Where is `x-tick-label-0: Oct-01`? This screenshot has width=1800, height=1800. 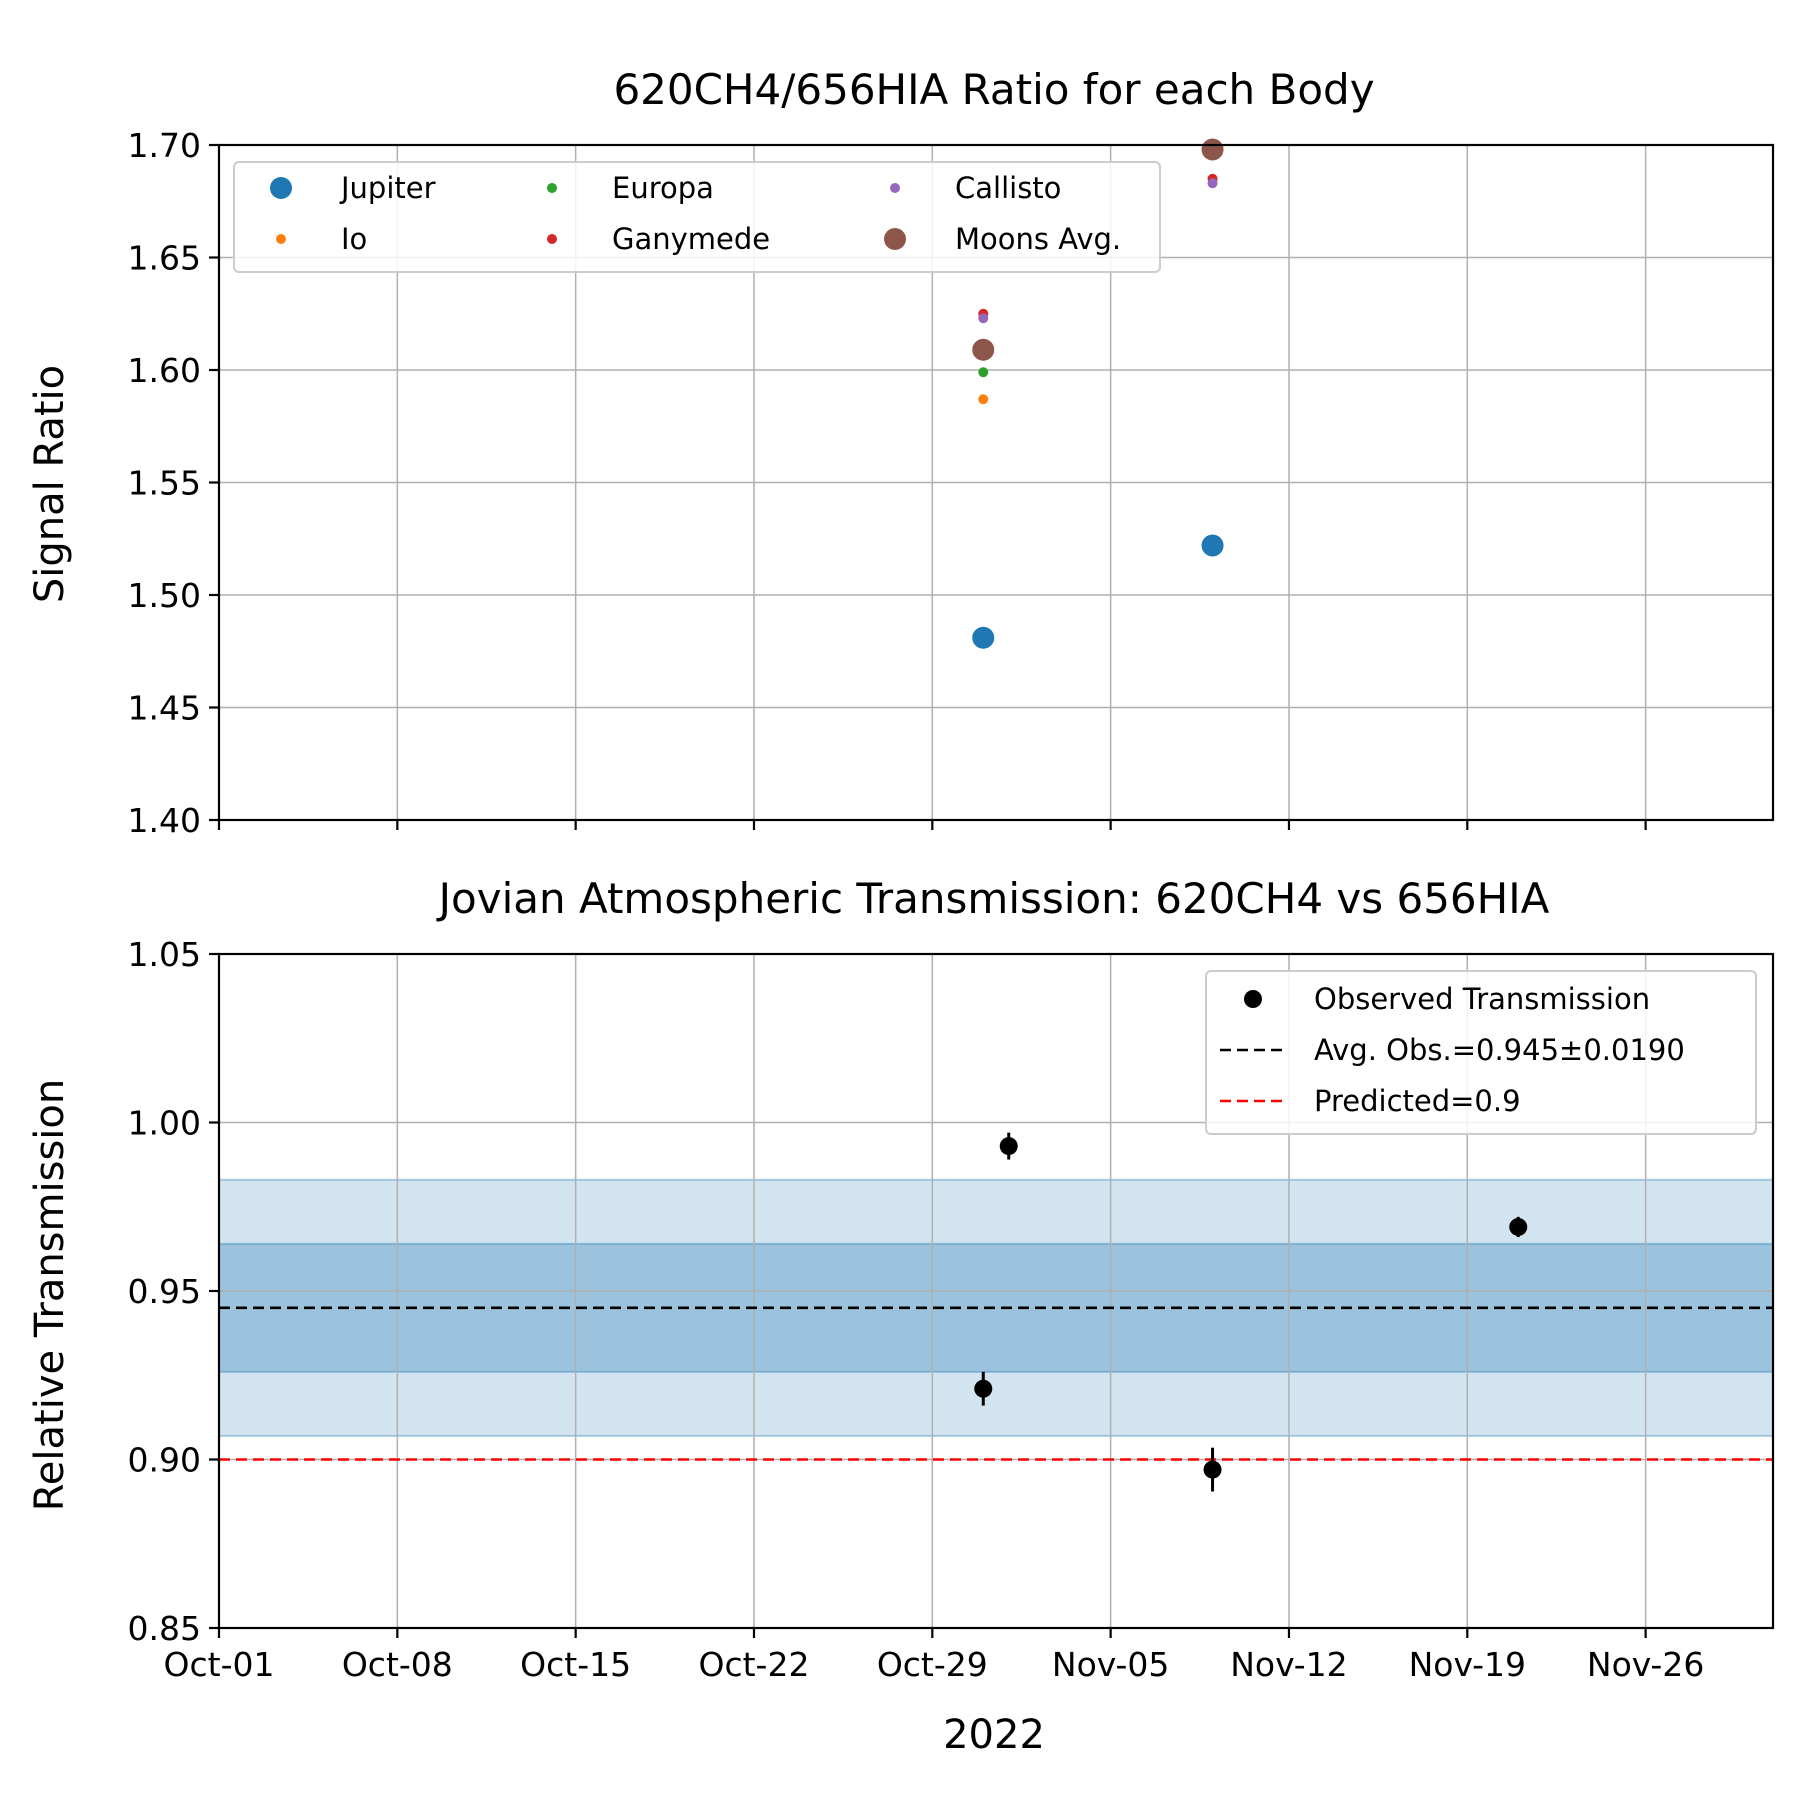 x-tick-label-0: Oct-01 is located at coordinates (219, 1664).